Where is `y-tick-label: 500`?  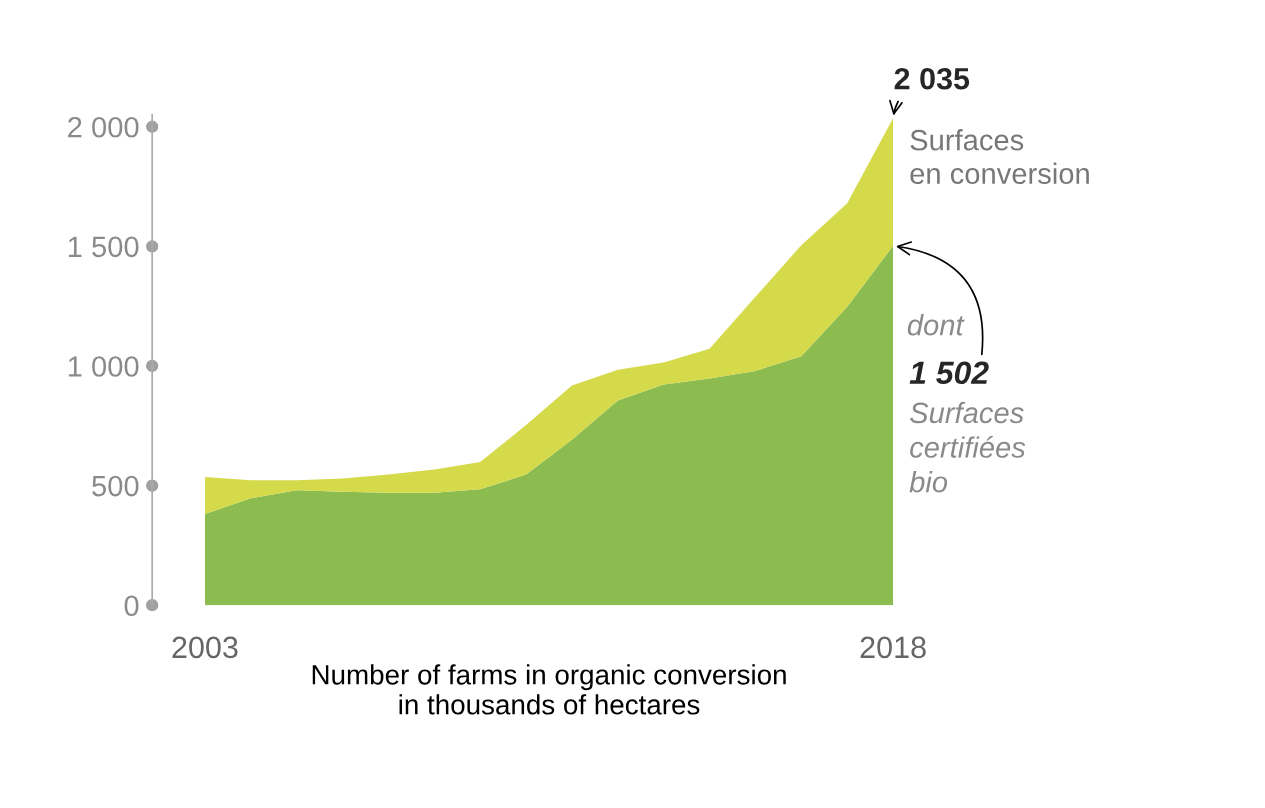
y-tick-label: 500 is located at coordinates (115, 486).